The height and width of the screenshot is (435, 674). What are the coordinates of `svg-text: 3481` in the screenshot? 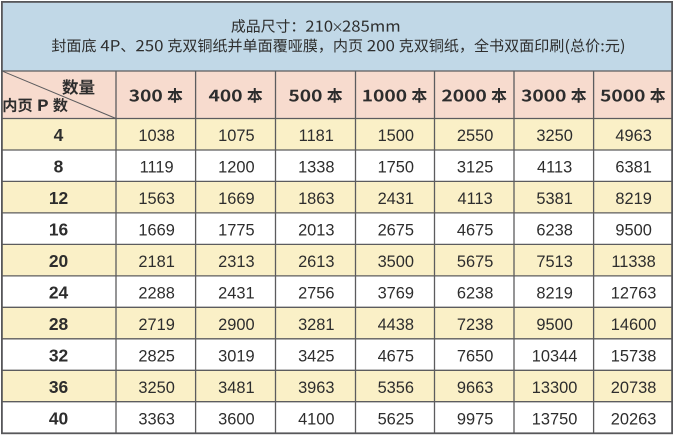 It's located at (236, 388).